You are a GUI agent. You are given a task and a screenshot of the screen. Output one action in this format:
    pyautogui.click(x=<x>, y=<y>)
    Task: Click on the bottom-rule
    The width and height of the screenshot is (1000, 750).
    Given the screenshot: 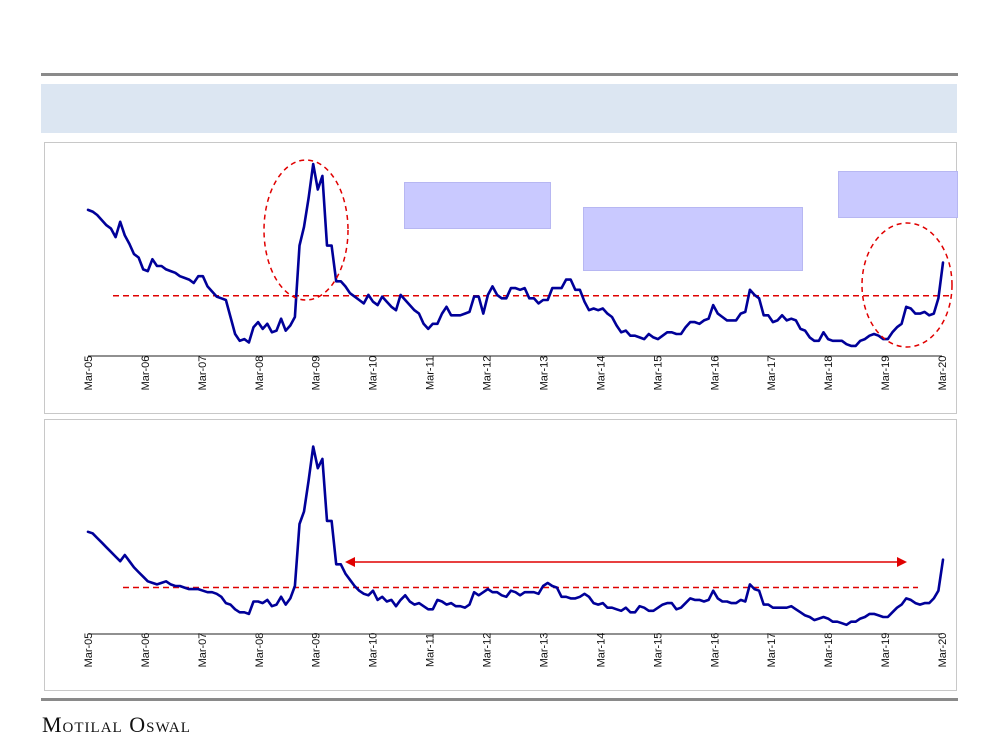 What is the action you would take?
    pyautogui.click(x=499, y=699)
    